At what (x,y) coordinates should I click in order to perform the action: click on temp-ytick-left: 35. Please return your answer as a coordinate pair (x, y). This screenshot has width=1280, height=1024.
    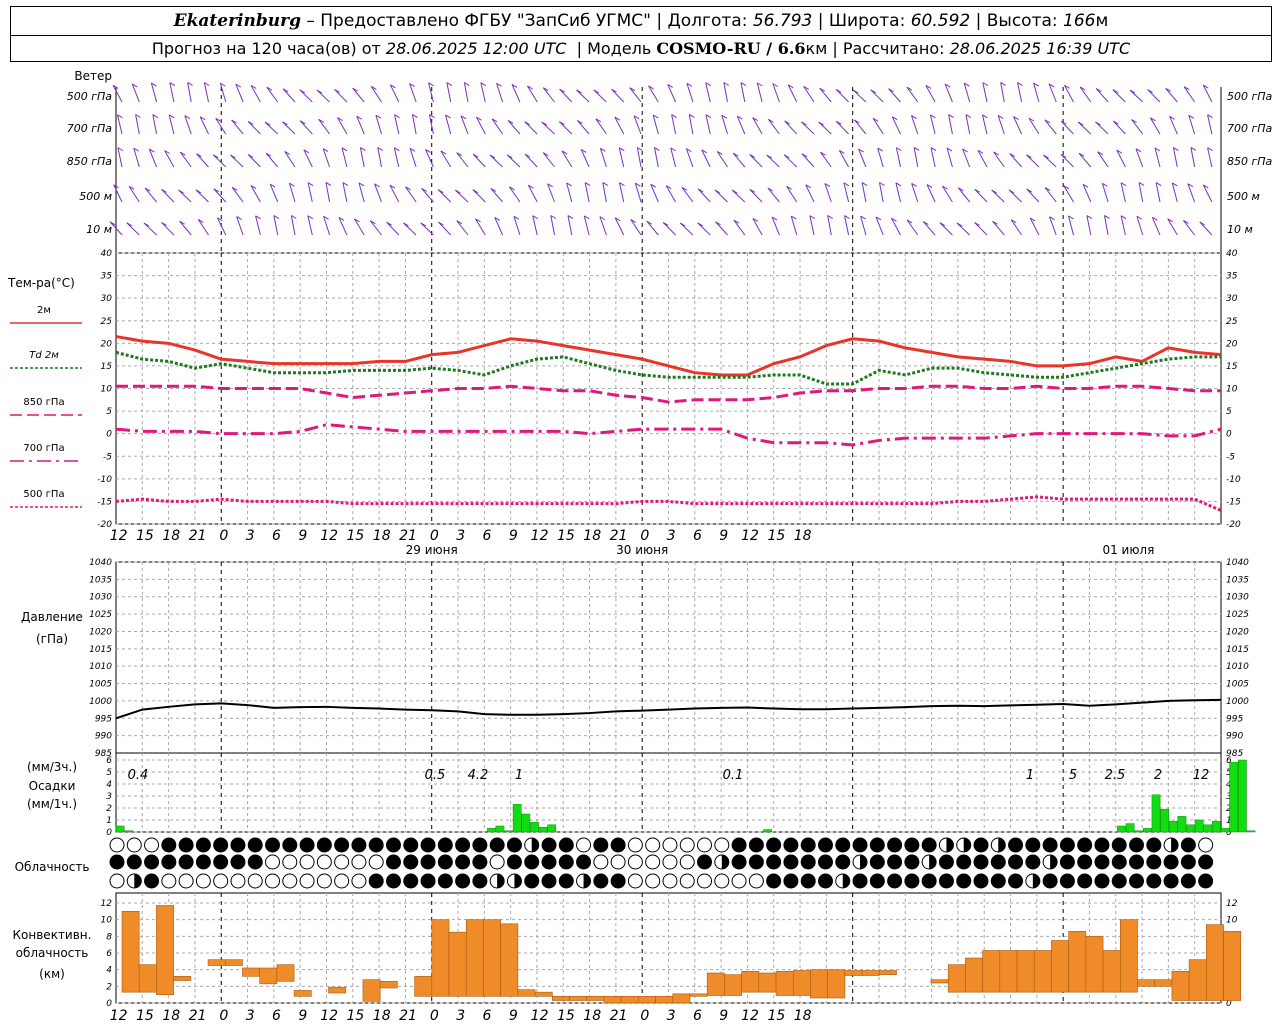
    Looking at the image, I should click on (107, 277).